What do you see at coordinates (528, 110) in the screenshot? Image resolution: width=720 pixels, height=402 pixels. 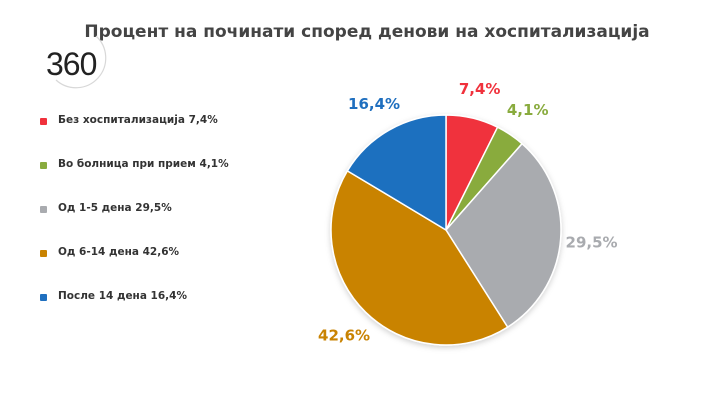 I see `slice-data-label: 4,1%` at bounding box center [528, 110].